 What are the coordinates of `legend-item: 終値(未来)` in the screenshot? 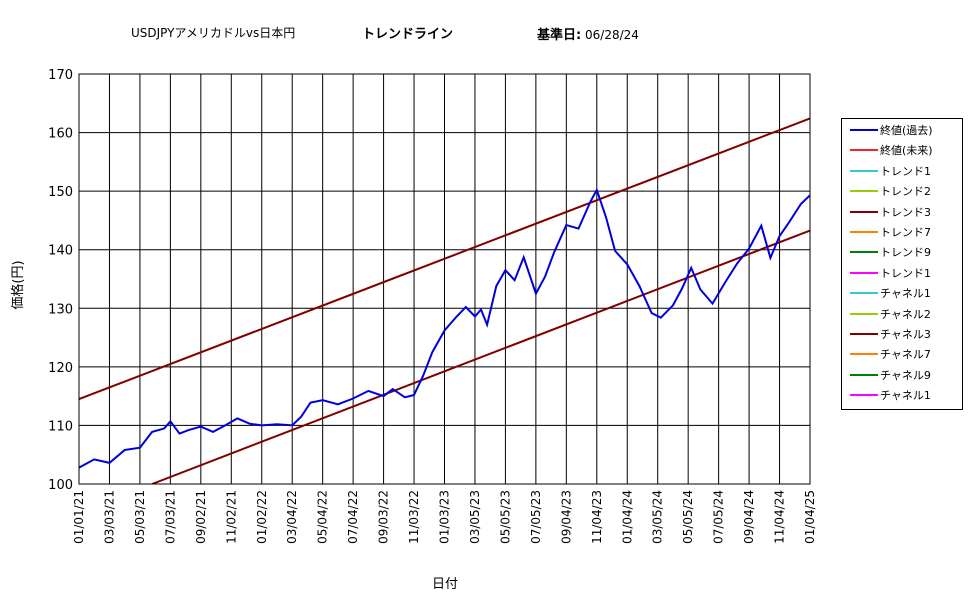 It's located at (891, 152).